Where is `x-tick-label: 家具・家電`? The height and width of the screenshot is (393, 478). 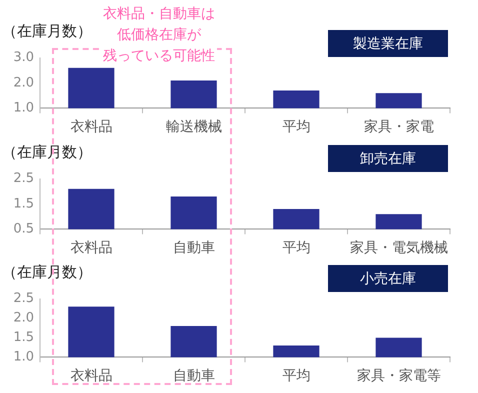
x-tick-label: 家具・家電 is located at coordinates (399, 127).